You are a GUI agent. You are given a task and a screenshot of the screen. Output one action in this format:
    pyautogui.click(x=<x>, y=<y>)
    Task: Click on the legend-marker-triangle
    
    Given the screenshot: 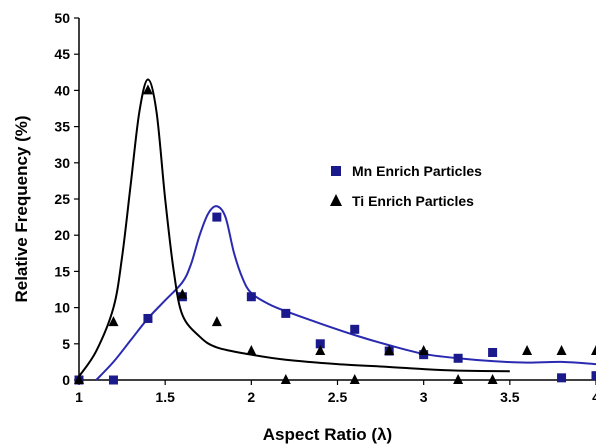 What is the action you would take?
    pyautogui.click(x=336, y=200)
    